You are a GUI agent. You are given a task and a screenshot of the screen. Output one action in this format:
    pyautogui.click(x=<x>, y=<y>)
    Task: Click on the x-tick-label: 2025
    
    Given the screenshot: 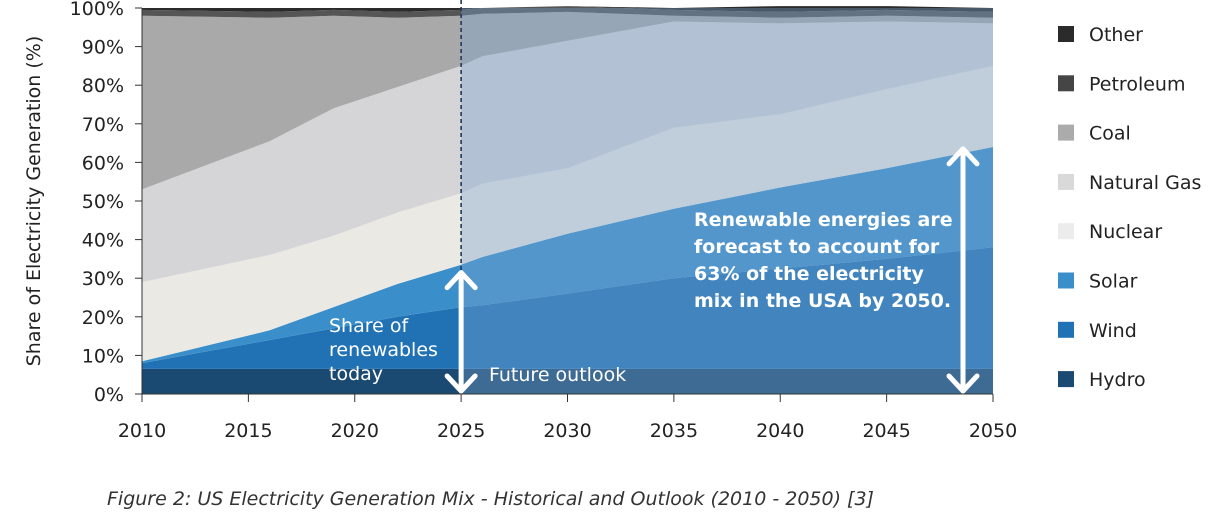 What is the action you would take?
    pyautogui.click(x=461, y=431)
    